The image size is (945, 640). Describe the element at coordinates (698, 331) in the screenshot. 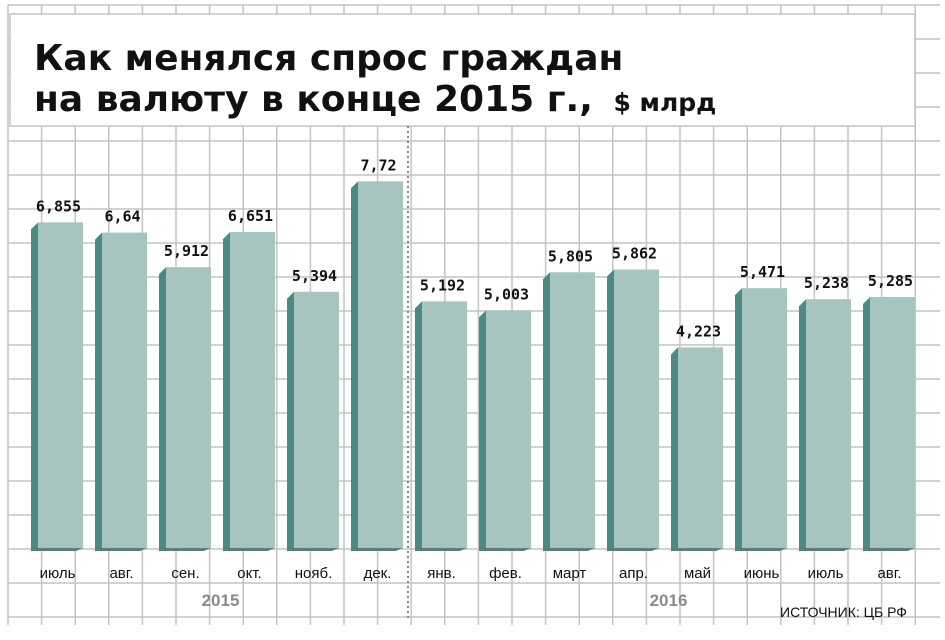

I see `value-label: 4,223` at that location.